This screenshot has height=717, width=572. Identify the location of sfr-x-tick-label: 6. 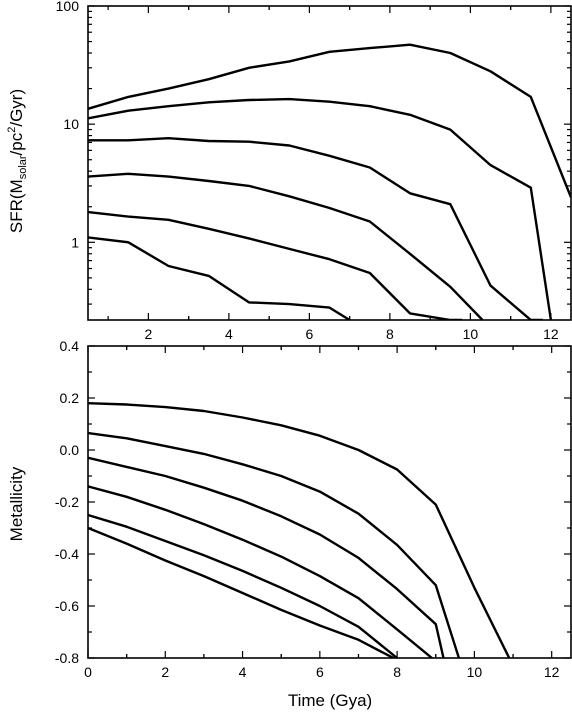
(309, 334).